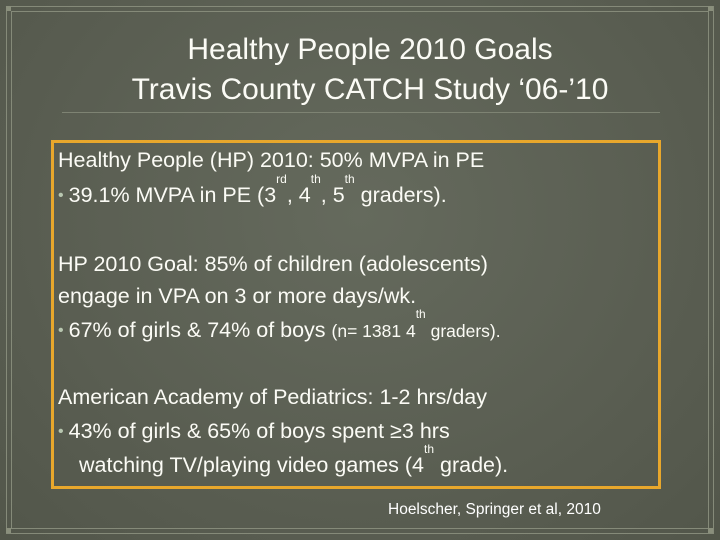 The image size is (720, 540). What do you see at coordinates (710, 8) in the screenshot?
I see `frame-corner-top-right` at bounding box center [710, 8].